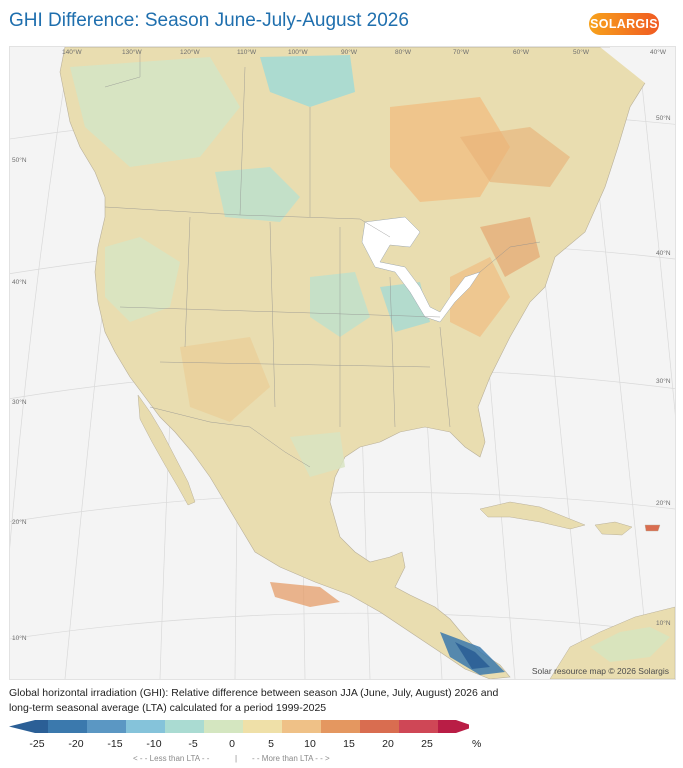 The height and width of the screenshot is (768, 683). What do you see at coordinates (171, 758) in the screenshot?
I see `less-than-lta-note: < - - Less than LTA - -` at bounding box center [171, 758].